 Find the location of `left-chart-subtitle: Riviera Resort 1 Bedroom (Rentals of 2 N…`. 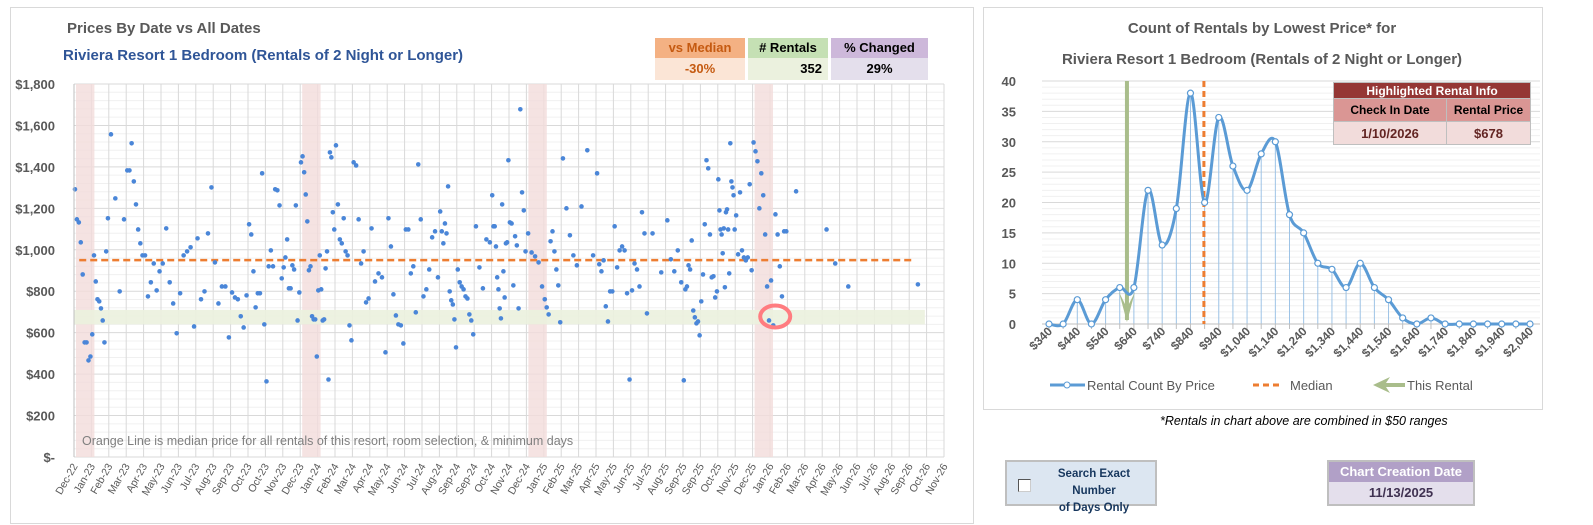

left-chart-subtitle: Riviera Resort 1 Bedroom (Rentals of 2 N… is located at coordinates (263, 55).